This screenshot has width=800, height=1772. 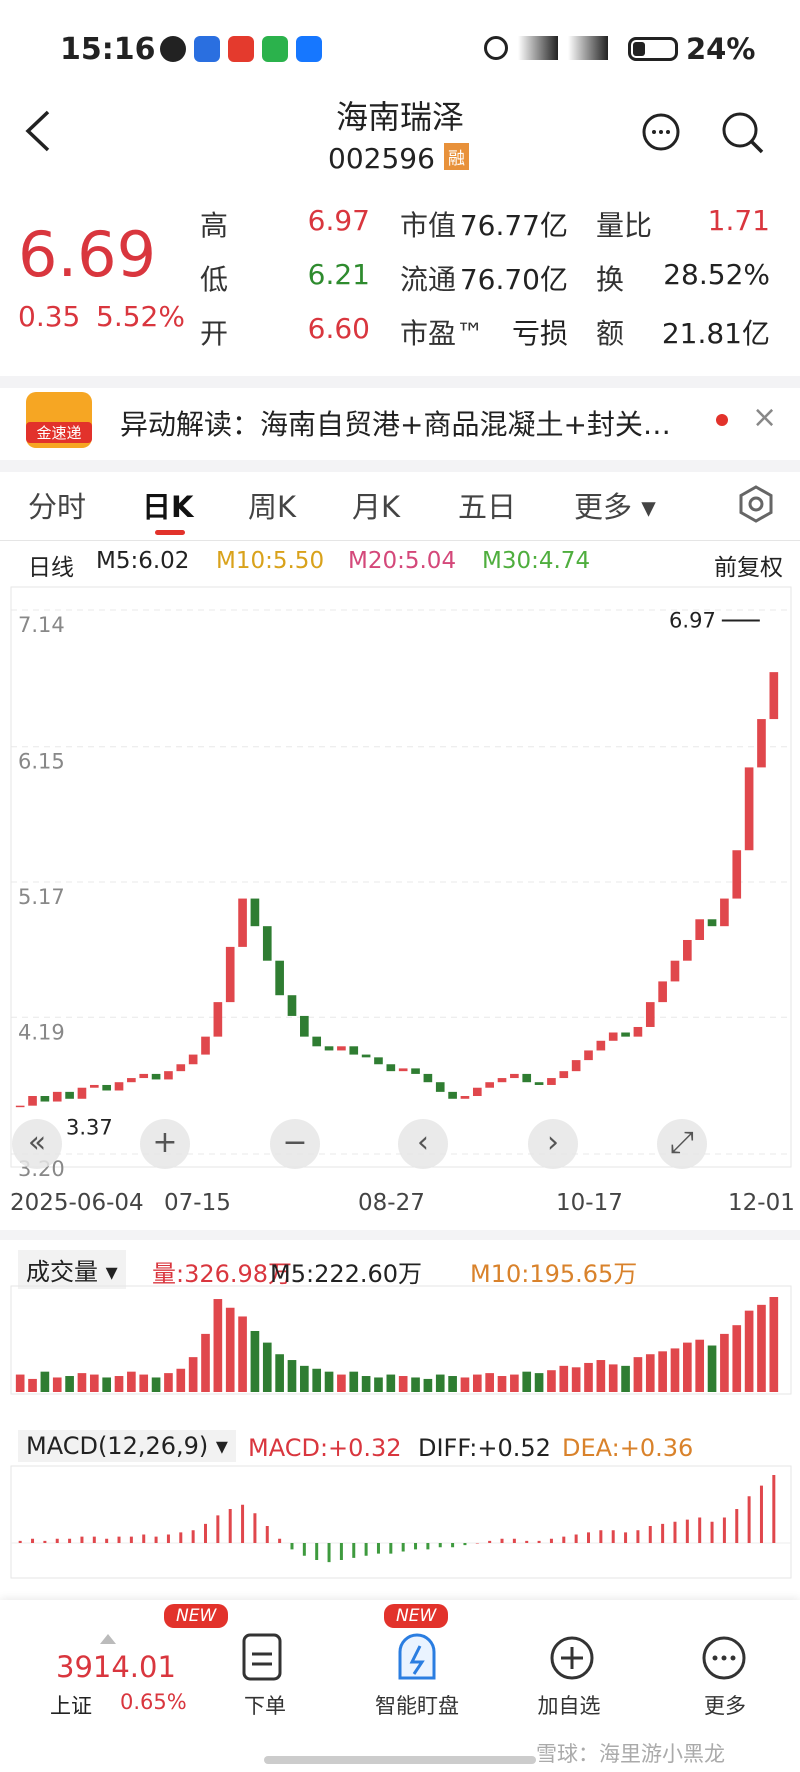 I want to click on zoom-left-button: «, so click(x=37, y=1144).